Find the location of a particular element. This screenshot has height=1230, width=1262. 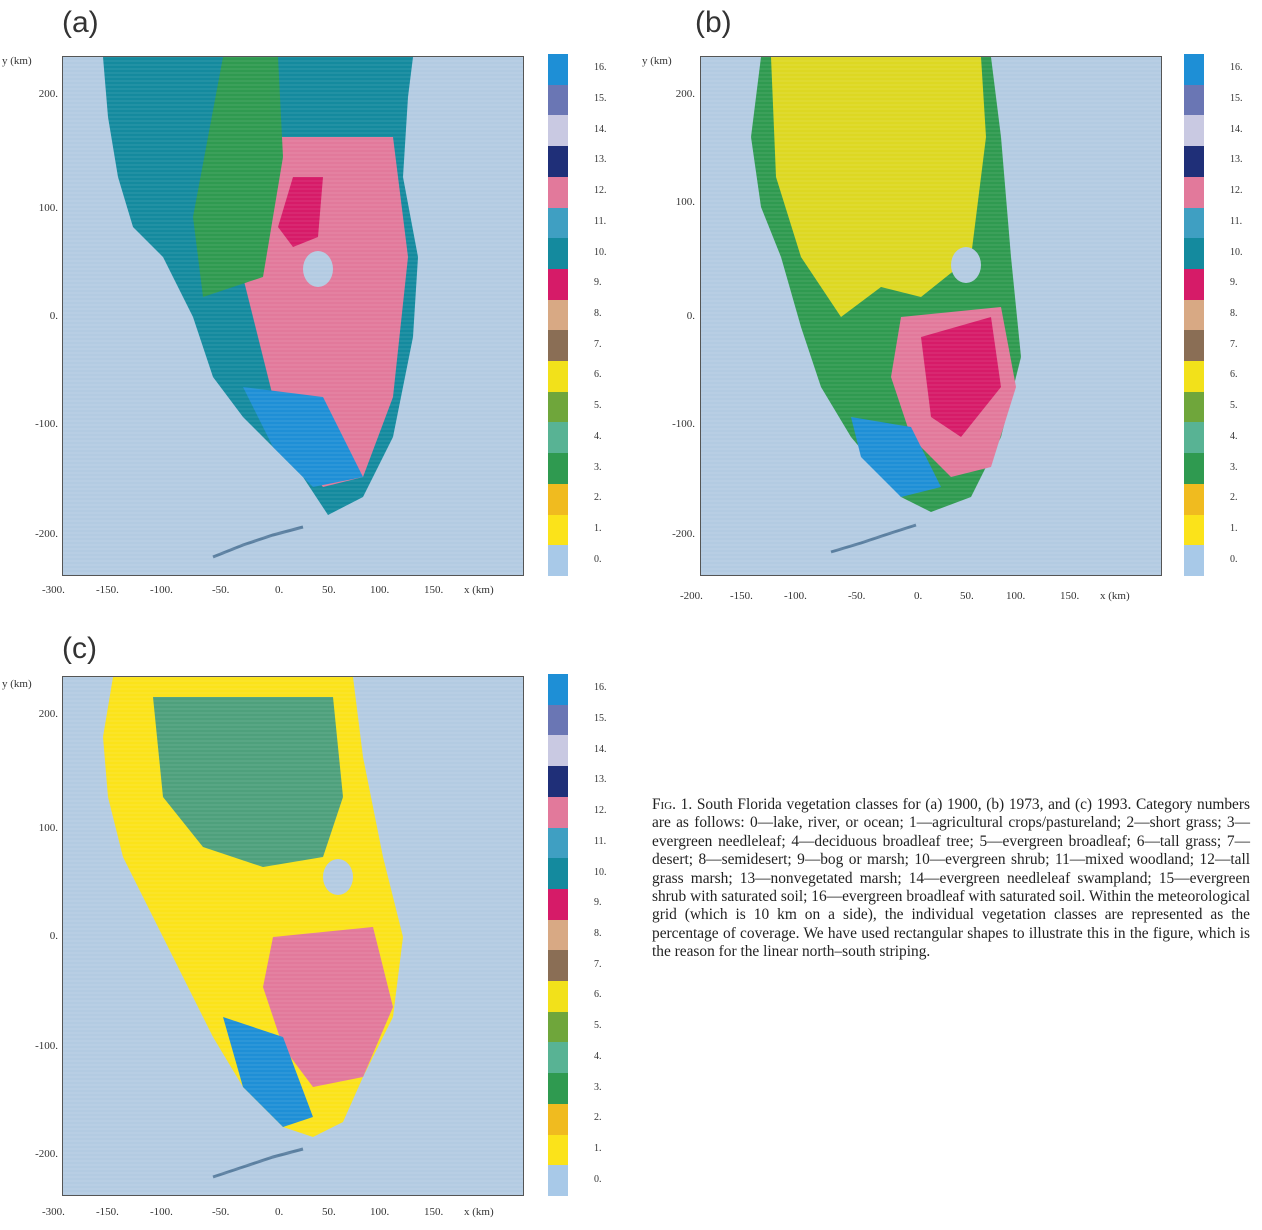

crop-region is located at coordinates (878, 187).